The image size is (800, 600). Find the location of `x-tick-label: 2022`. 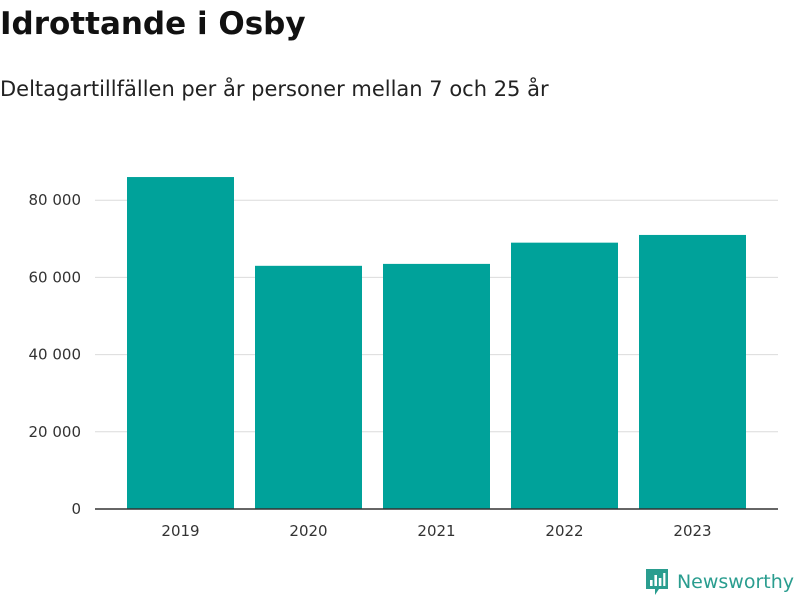

x-tick-label: 2022 is located at coordinates (564, 531).